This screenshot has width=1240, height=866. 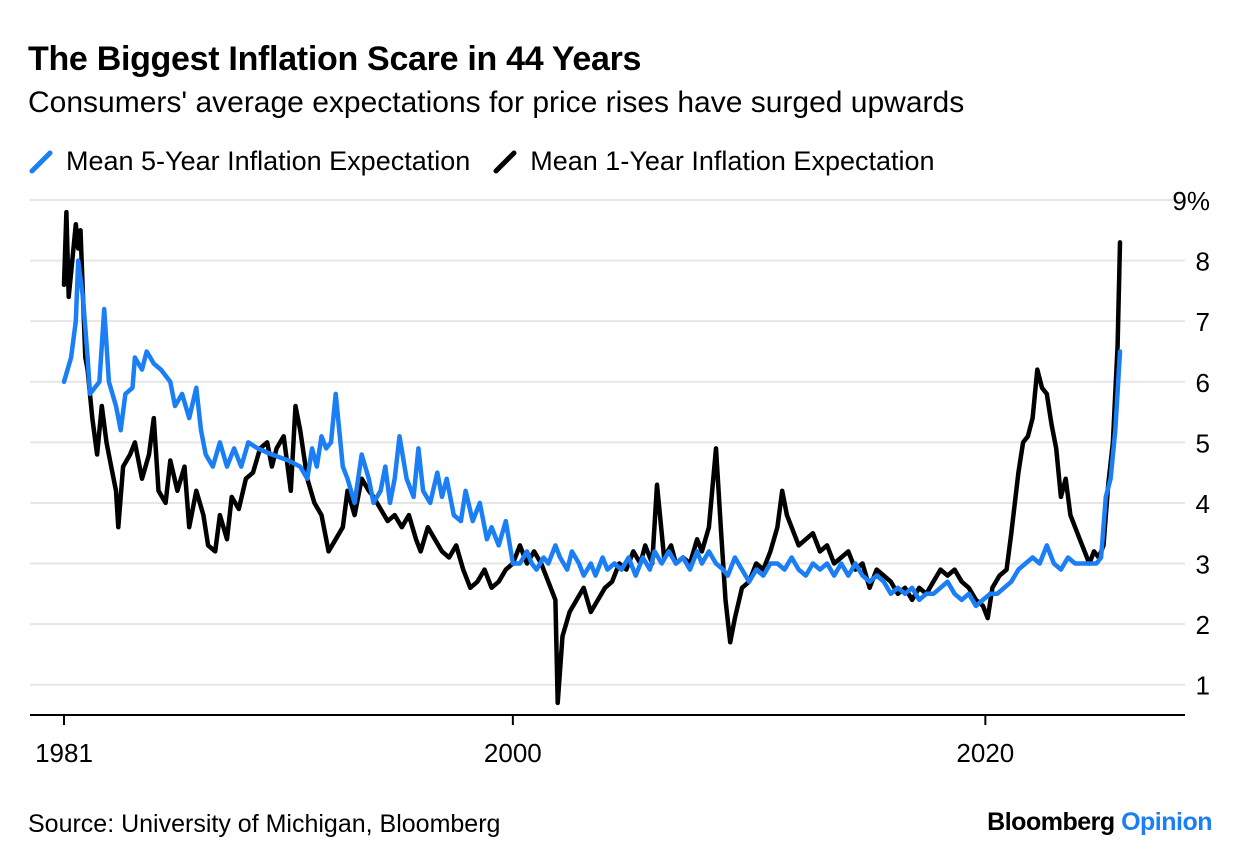 I want to click on legend-swatch-1yr-icon, so click(x=505, y=162).